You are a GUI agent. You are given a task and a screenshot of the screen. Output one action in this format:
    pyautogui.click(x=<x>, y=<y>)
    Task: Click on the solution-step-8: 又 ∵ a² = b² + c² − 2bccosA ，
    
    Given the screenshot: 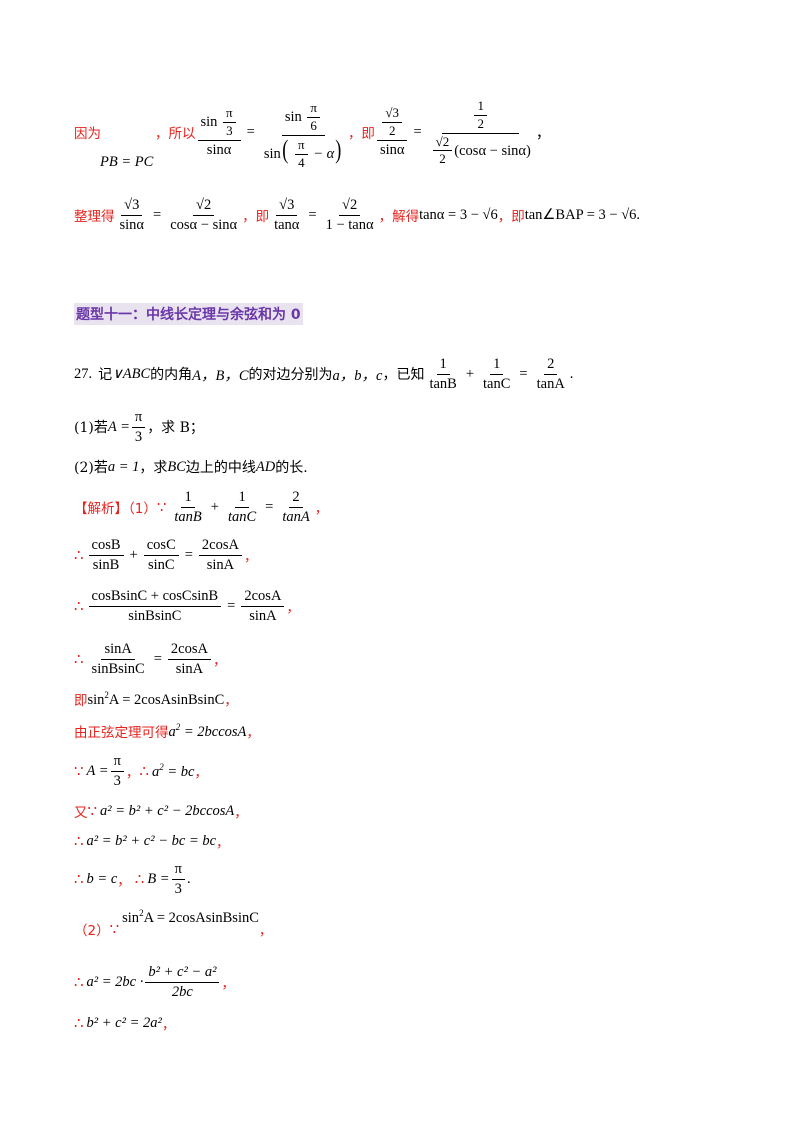 What is the action you would take?
    pyautogui.click(x=161, y=811)
    